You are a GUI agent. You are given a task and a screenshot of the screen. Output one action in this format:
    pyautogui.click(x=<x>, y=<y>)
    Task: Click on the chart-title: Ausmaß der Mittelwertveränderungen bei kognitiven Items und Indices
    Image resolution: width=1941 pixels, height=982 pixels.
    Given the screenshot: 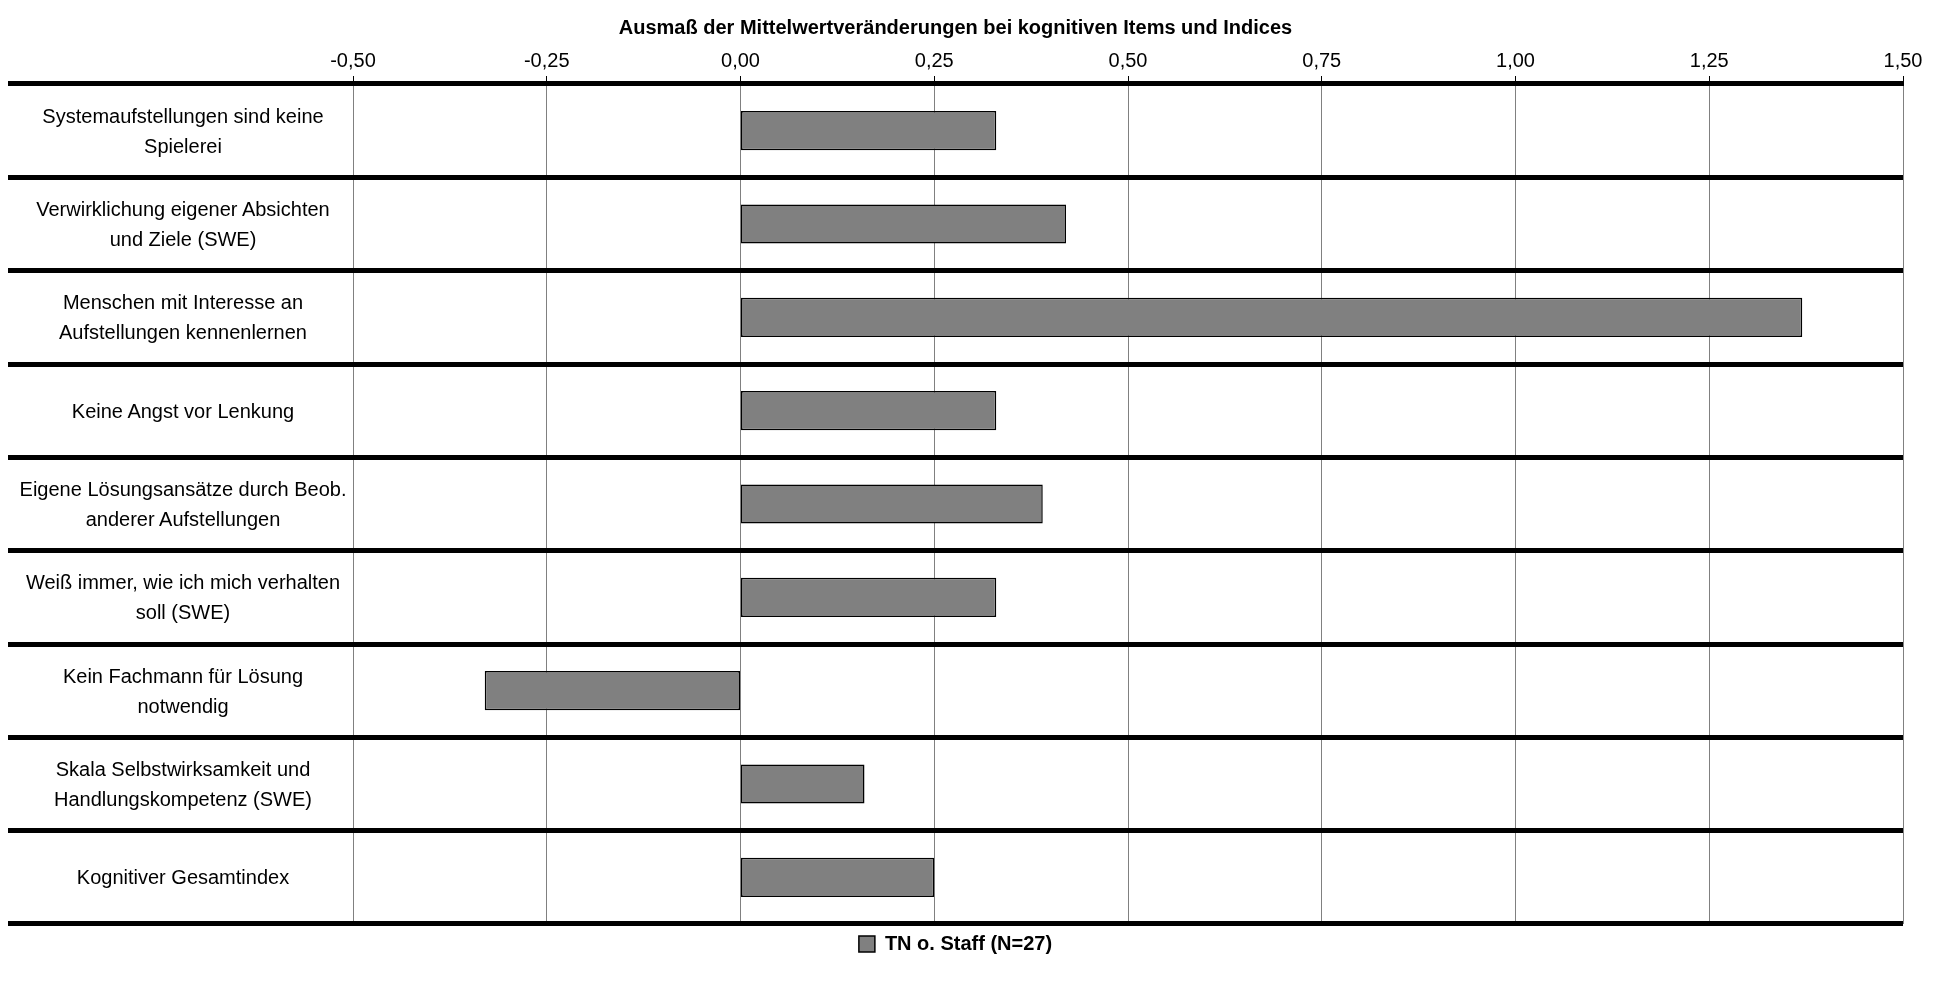 What is the action you would take?
    pyautogui.click(x=955, y=26)
    